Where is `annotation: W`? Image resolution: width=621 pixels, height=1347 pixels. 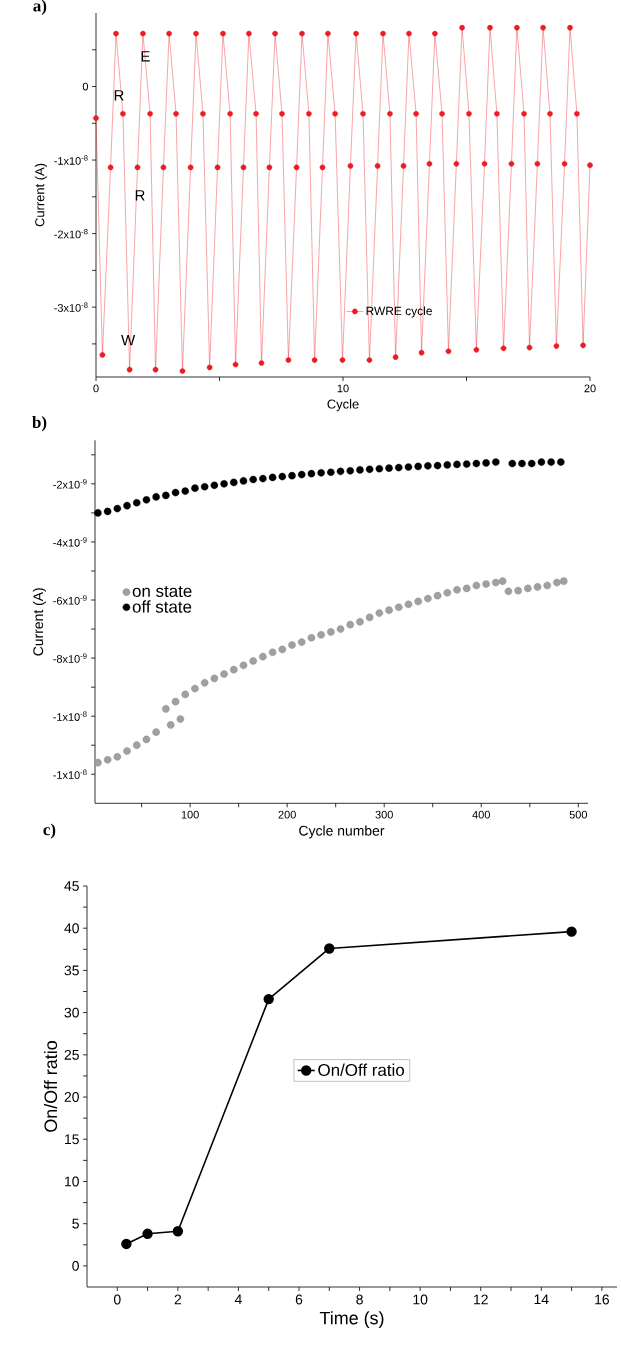 annotation: W is located at coordinates (128, 340).